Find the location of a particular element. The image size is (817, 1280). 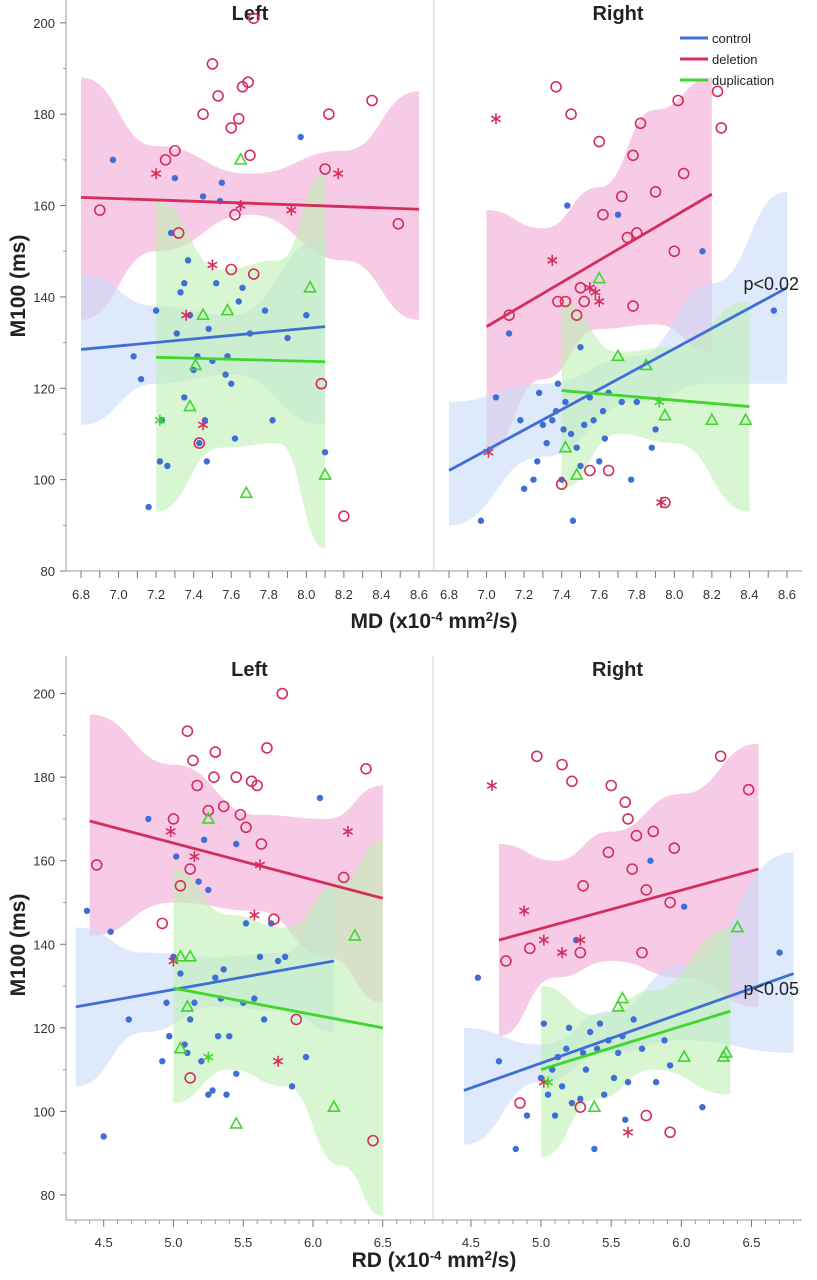

x-axis-title-part: /s) is located at coordinates (505, 621).